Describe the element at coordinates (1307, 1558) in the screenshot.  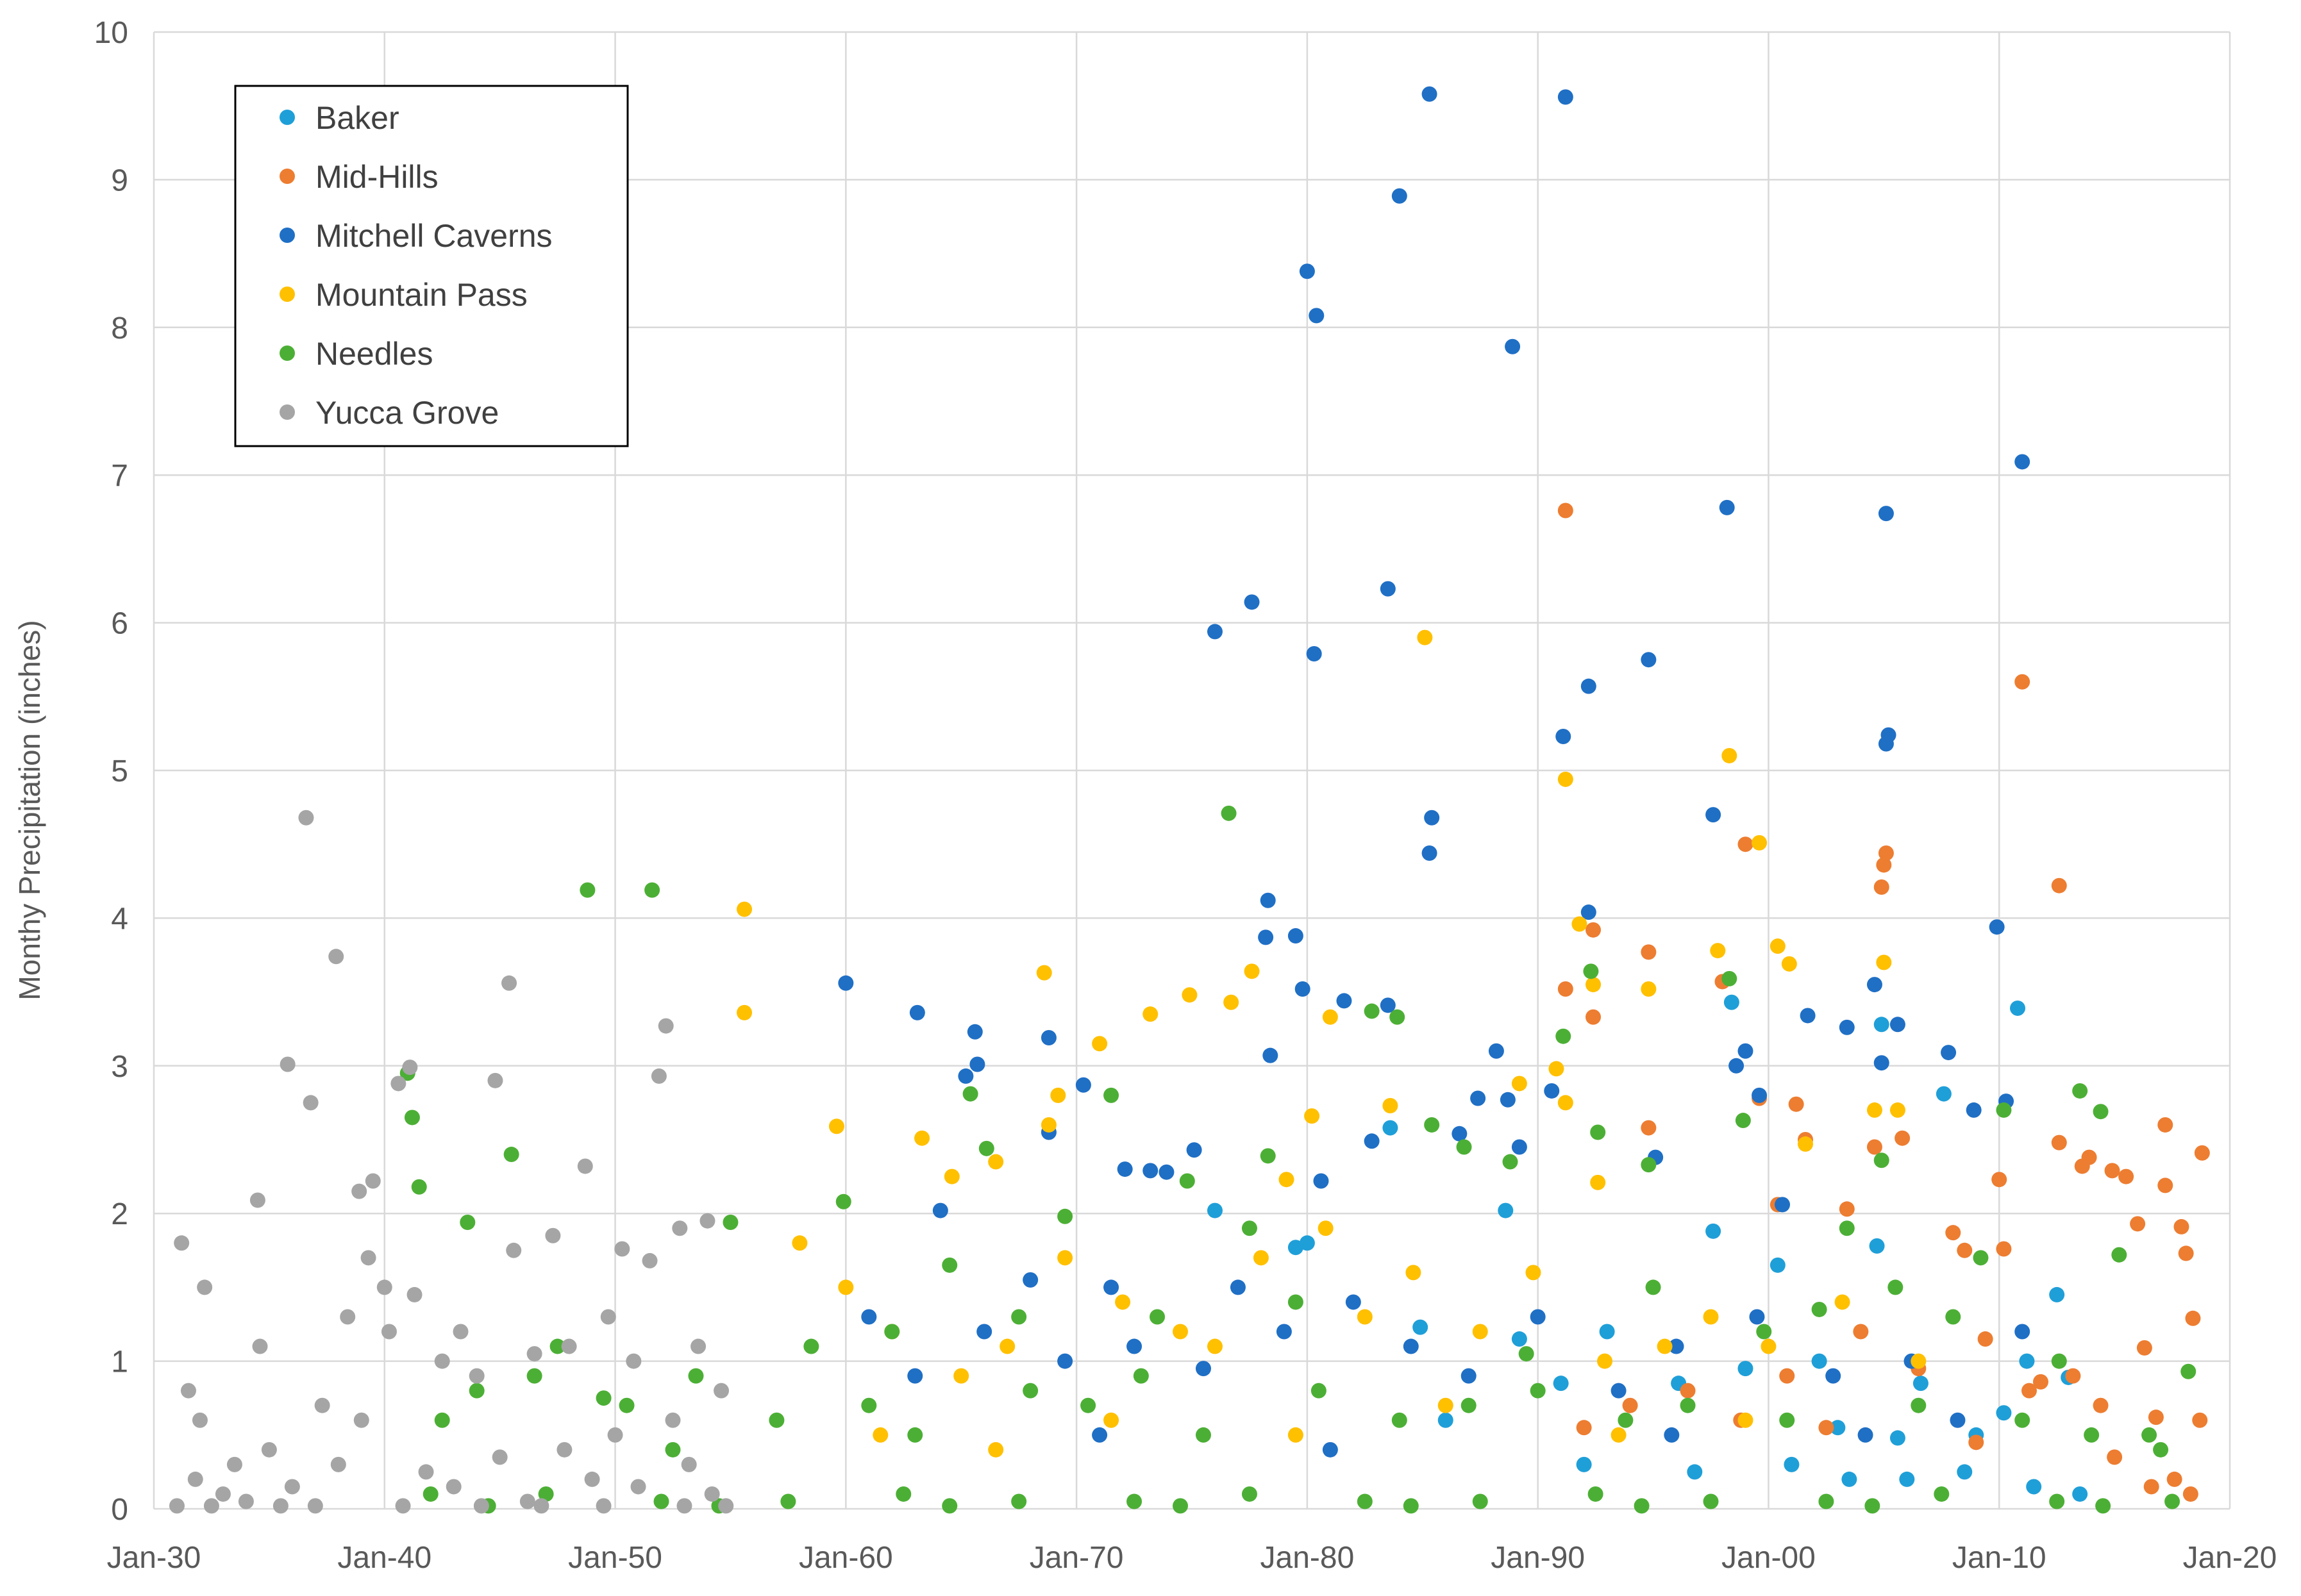
I see `x-tick-label: Jan-80` at that location.